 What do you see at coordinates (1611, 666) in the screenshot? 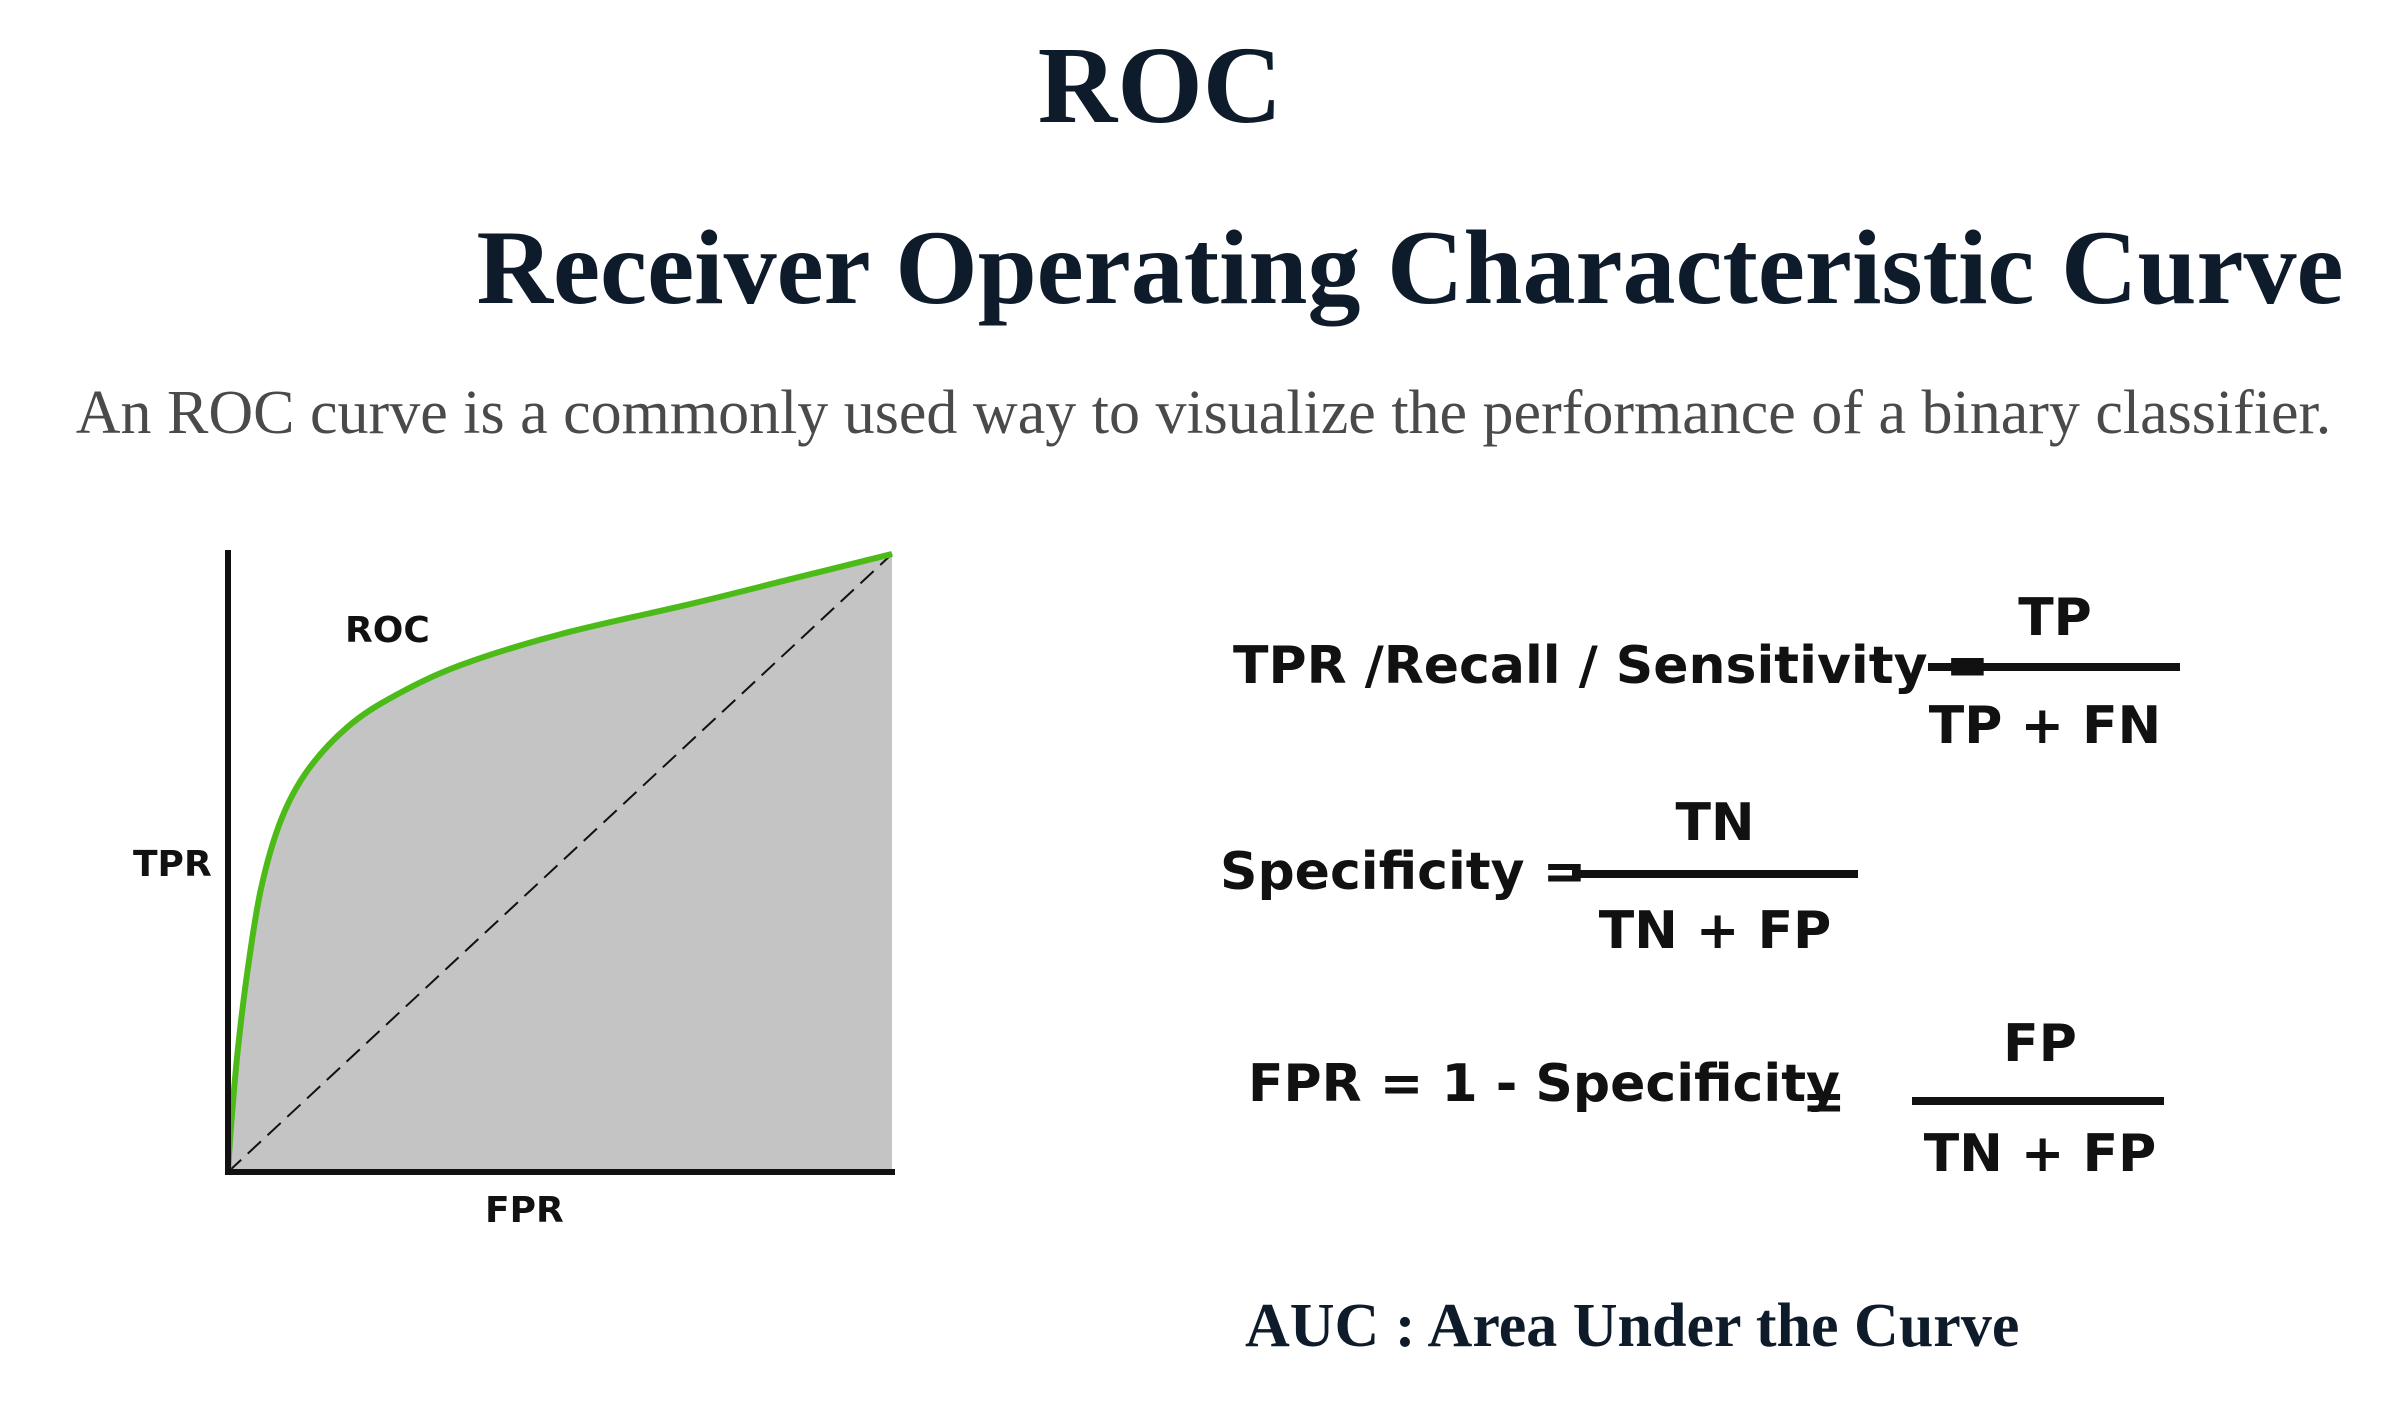
I see `formula-tpr-lhs: TPR /Recall / Sensitivity =` at bounding box center [1611, 666].